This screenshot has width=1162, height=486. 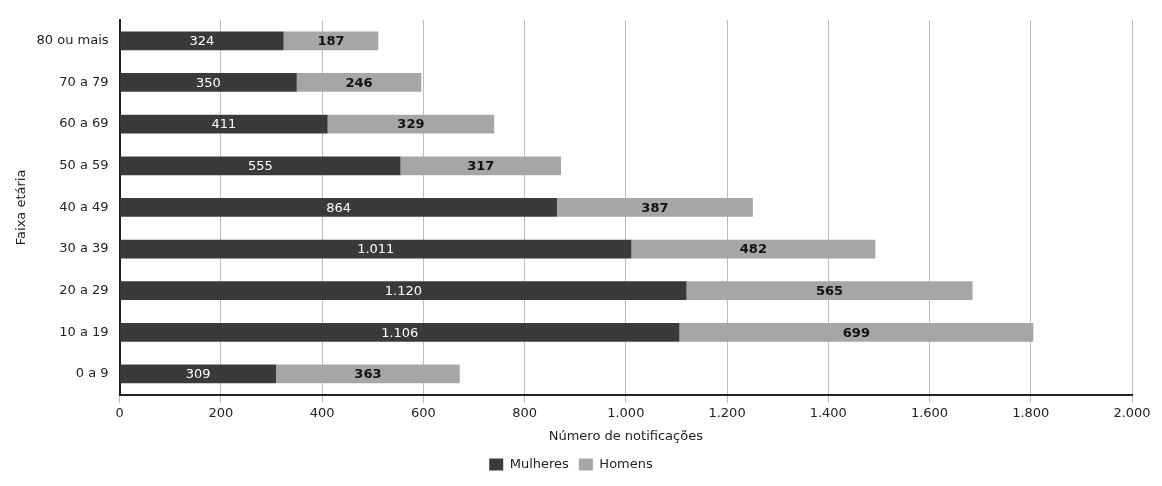 I want to click on data-label: 187, so click(x=331, y=41).